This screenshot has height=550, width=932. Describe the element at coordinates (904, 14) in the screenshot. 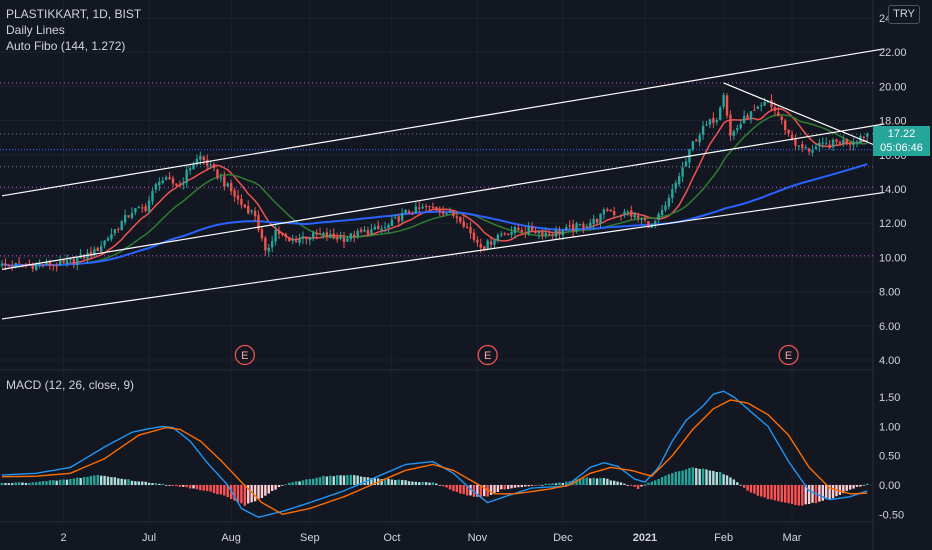

I see `currency-button: TRY` at that location.